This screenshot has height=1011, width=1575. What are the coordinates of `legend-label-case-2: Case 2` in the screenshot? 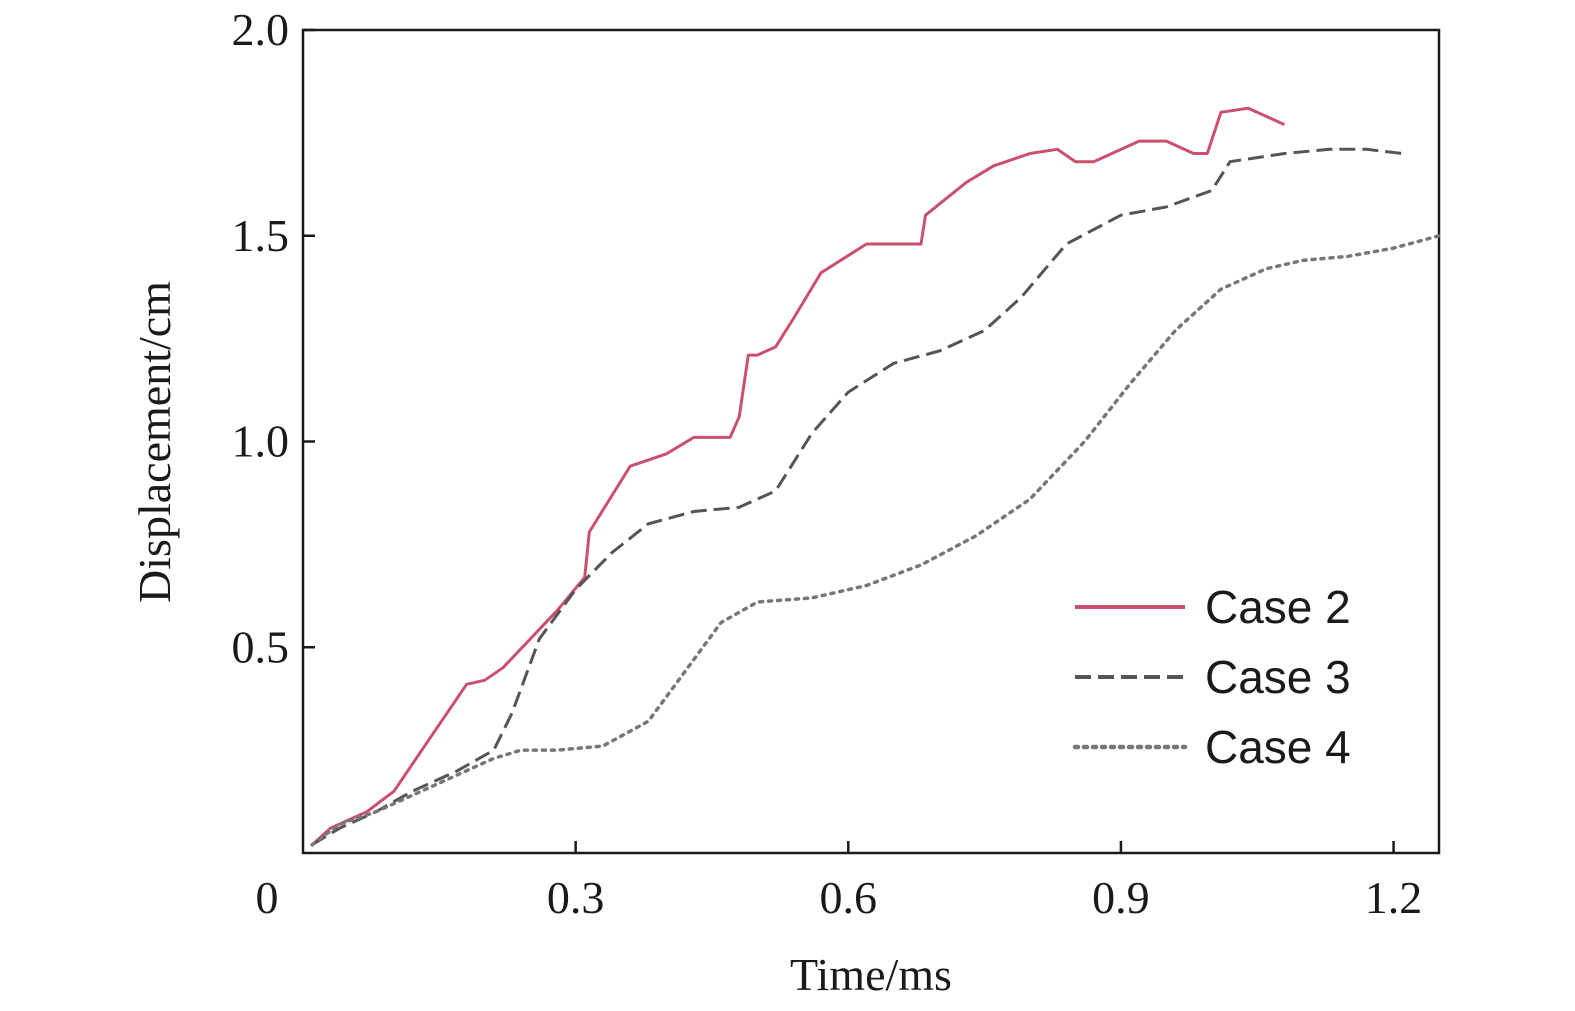 It's located at (1278, 607).